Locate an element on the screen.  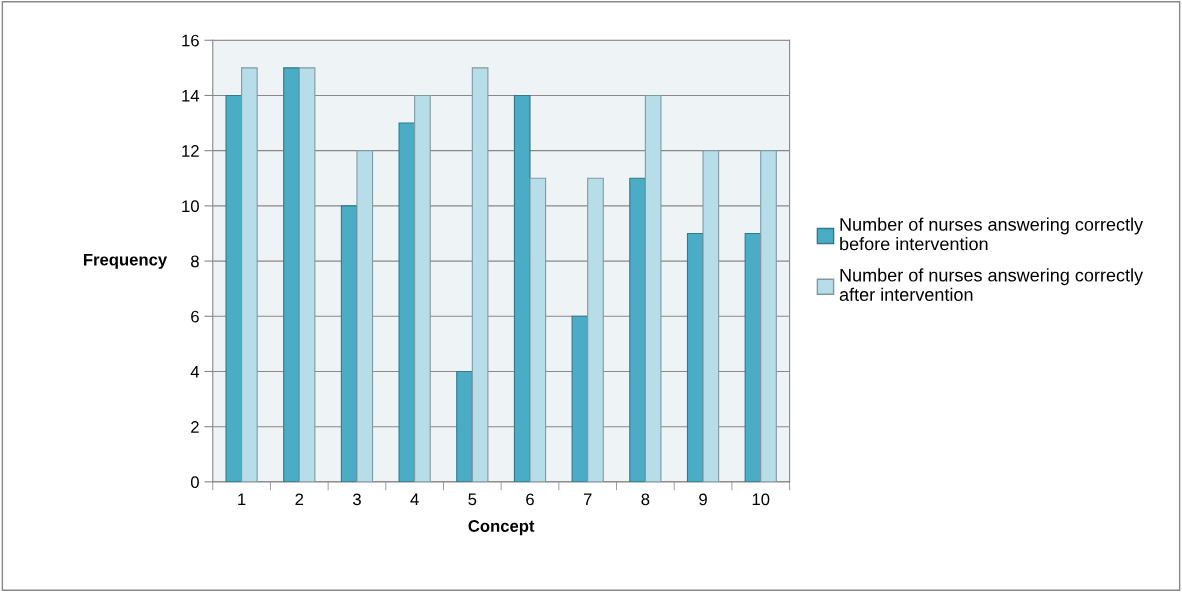
y-tick-label: 10 is located at coordinates (190, 206).